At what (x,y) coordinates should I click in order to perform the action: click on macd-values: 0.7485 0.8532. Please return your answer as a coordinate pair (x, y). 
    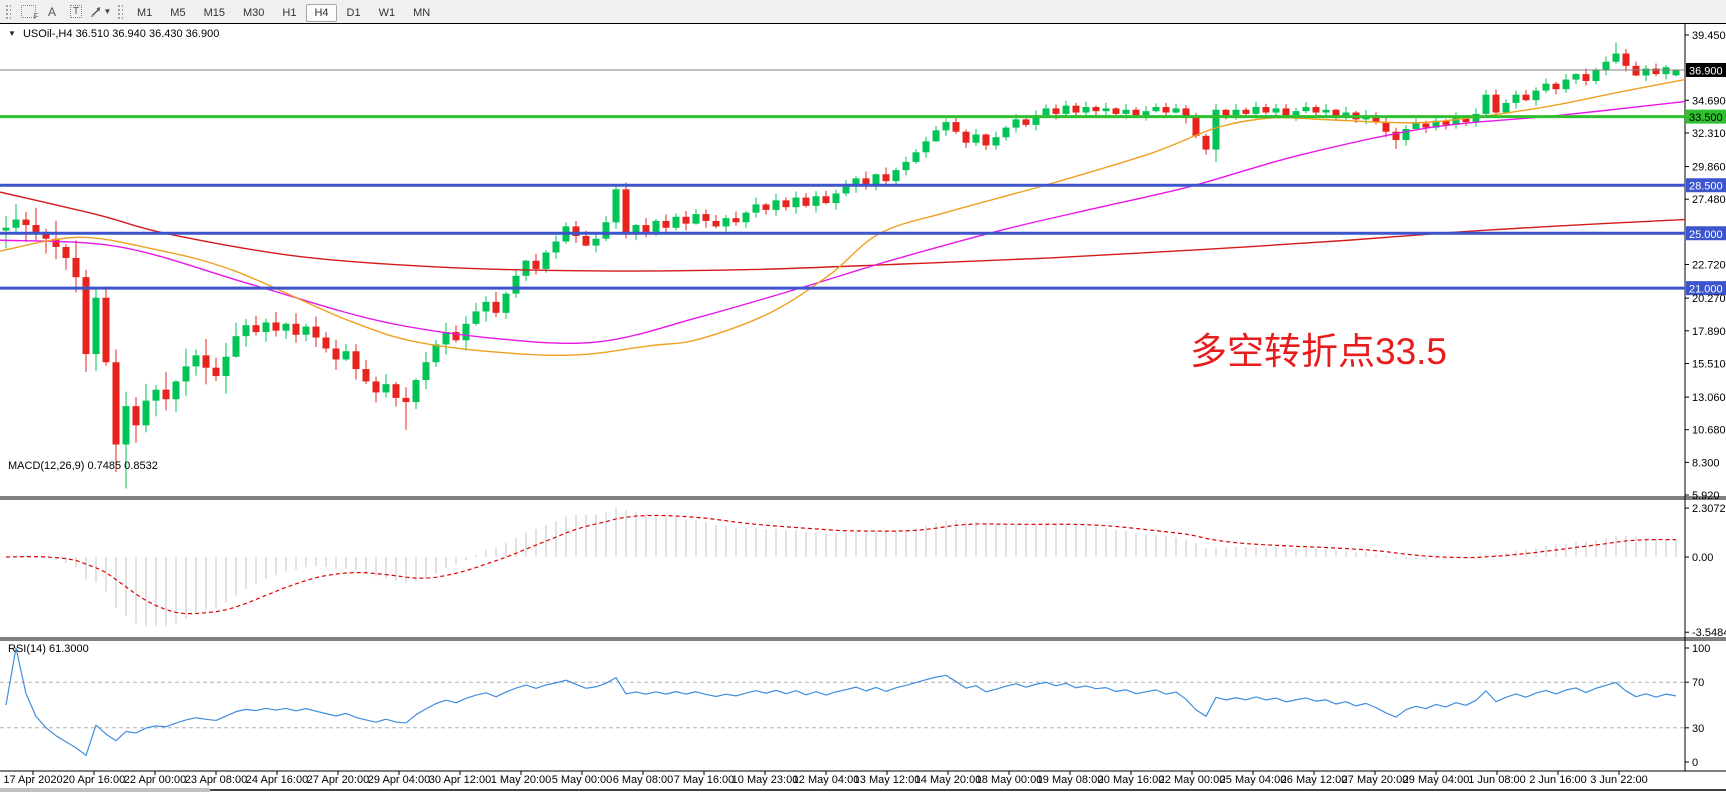
    Looking at the image, I should click on (122, 466).